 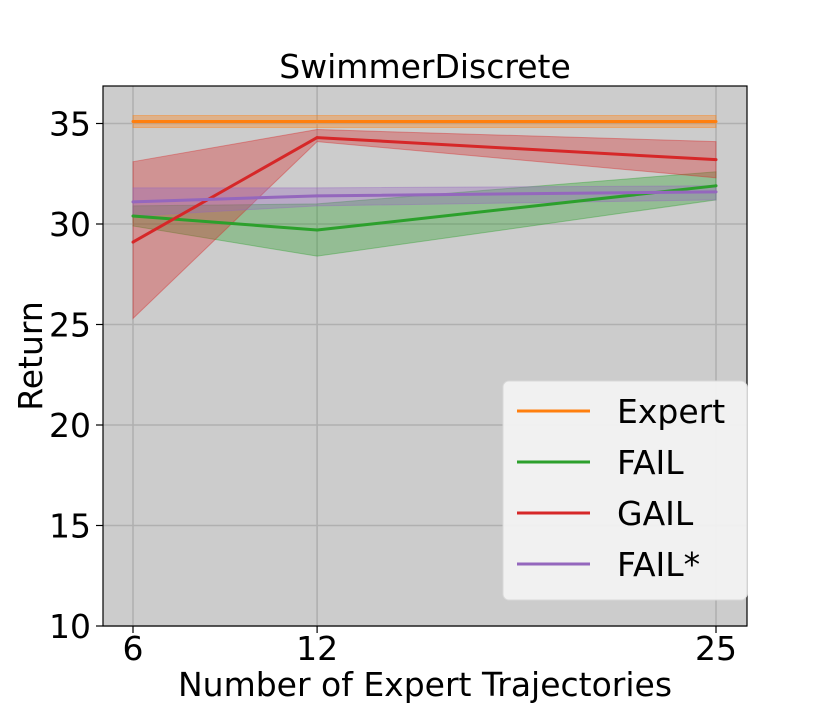 What do you see at coordinates (76, 375) in the screenshot?
I see `y-ticks: 10 15 20 25 30 35` at bounding box center [76, 375].